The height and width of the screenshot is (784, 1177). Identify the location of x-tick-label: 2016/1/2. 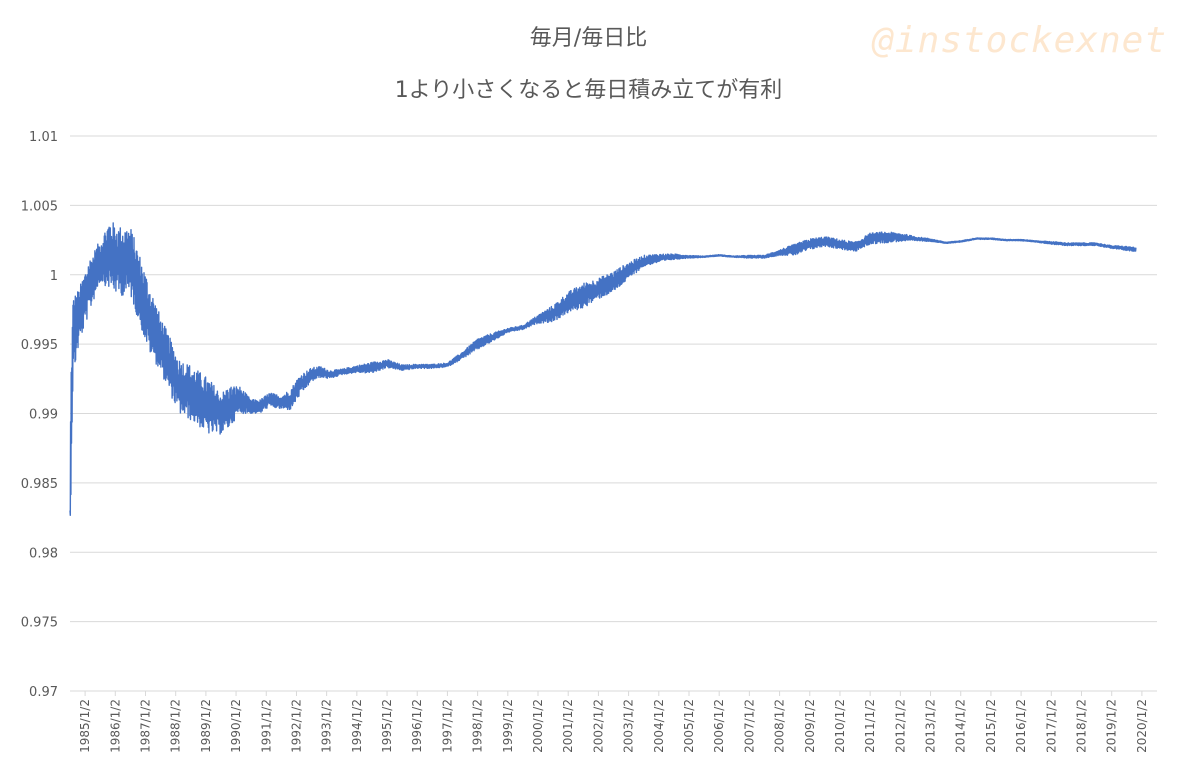
(1021, 726).